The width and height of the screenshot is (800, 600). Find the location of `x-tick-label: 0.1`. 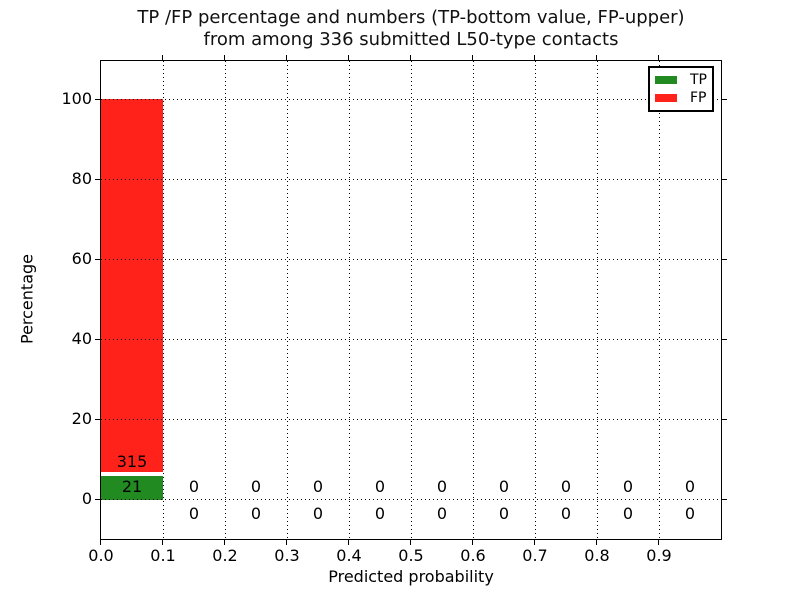

x-tick-label: 0.1 is located at coordinates (163, 555).